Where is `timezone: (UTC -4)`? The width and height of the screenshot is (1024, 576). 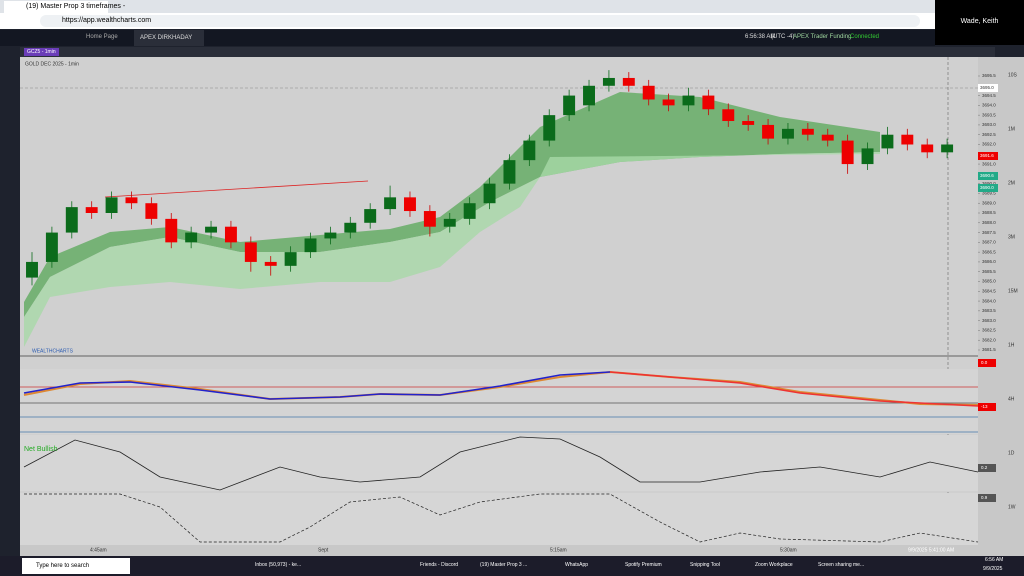 timezone: (UTC -4) is located at coordinates (783, 37).